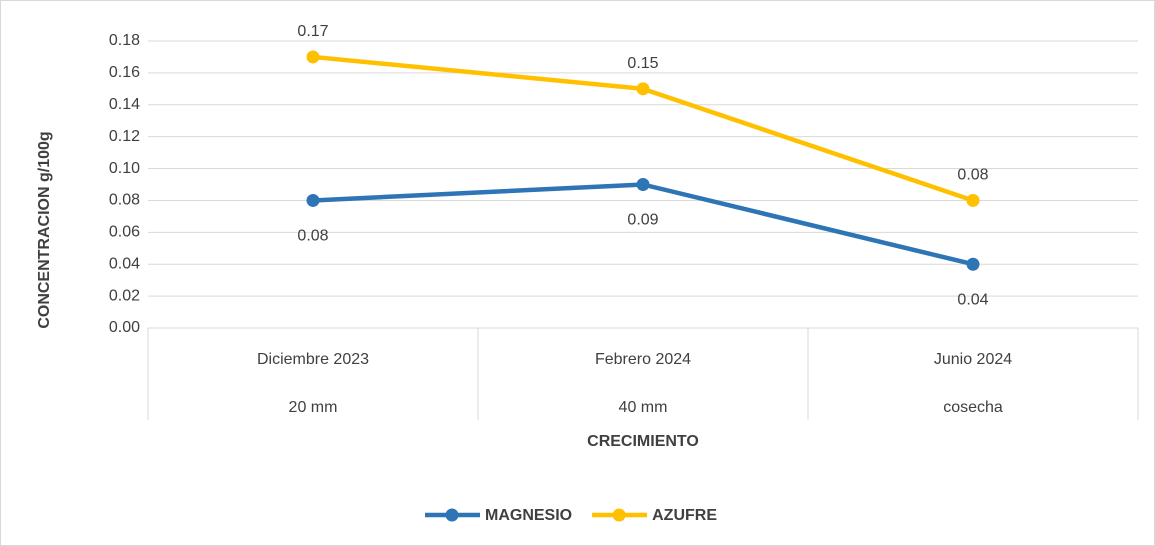 The height and width of the screenshot is (546, 1155). I want to click on x-tick-label: Junio 2024, so click(973, 359).